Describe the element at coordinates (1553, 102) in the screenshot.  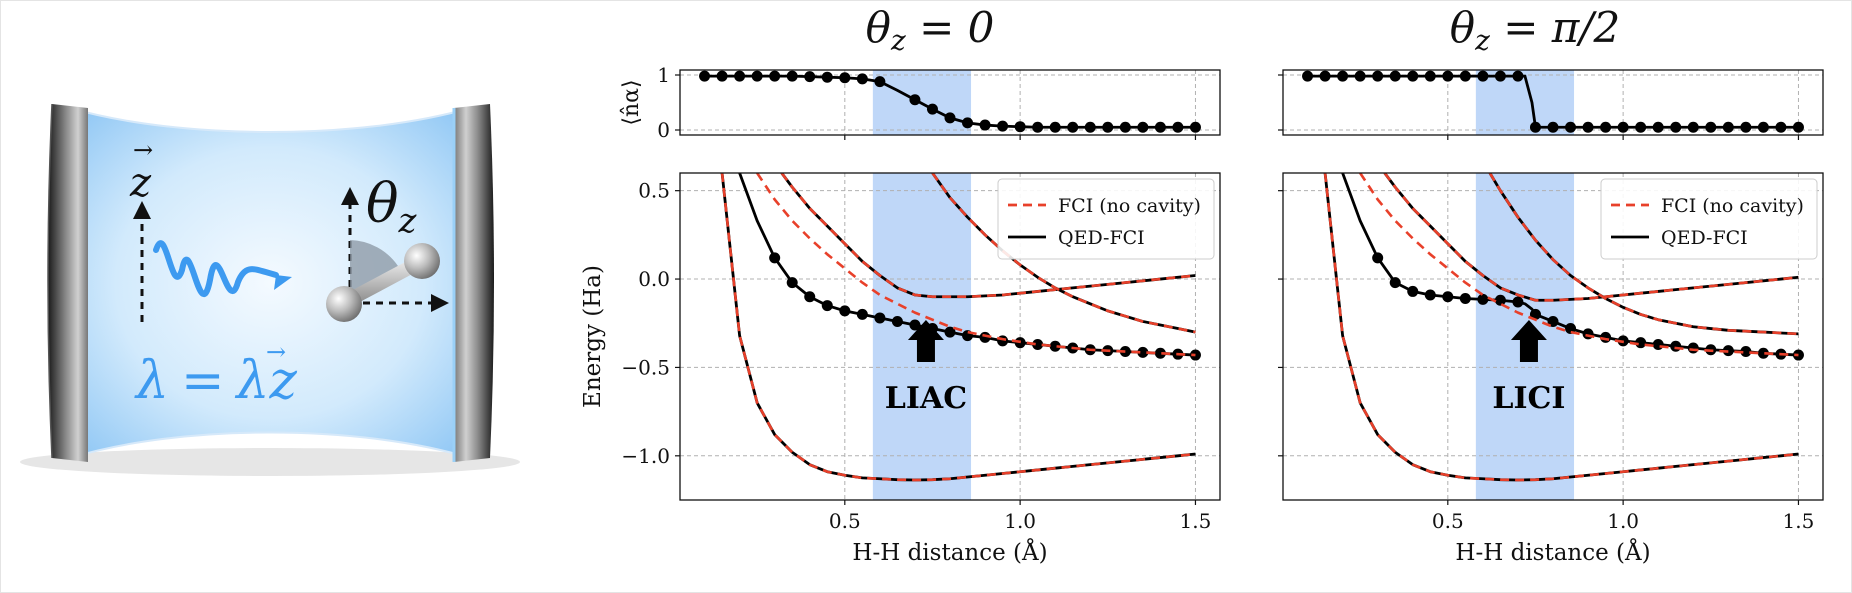
I see `top-axes-frame` at that location.